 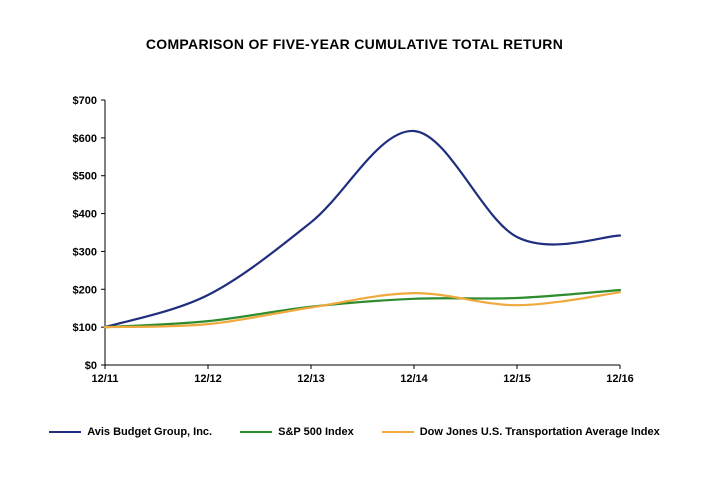 I want to click on y-tick-label: $500, so click(x=85, y=177).